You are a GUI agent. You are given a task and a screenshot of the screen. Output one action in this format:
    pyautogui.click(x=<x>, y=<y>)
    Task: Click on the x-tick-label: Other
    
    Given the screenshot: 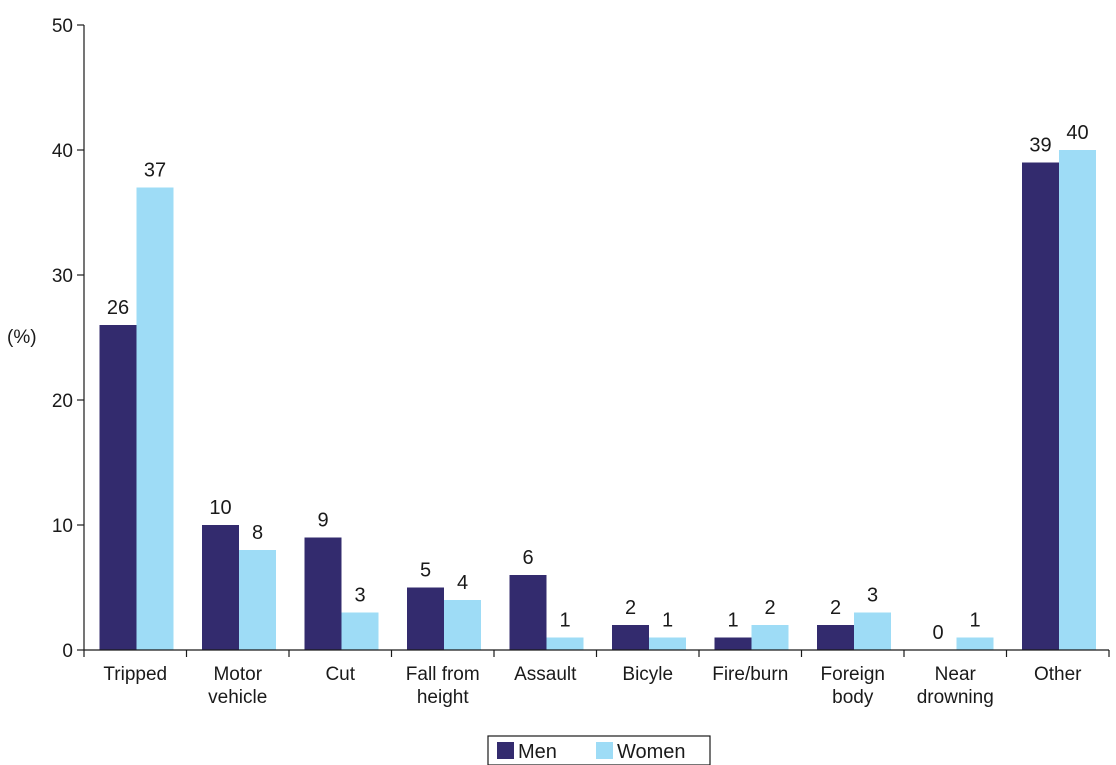 What is the action you would take?
    pyautogui.click(x=1058, y=674)
    